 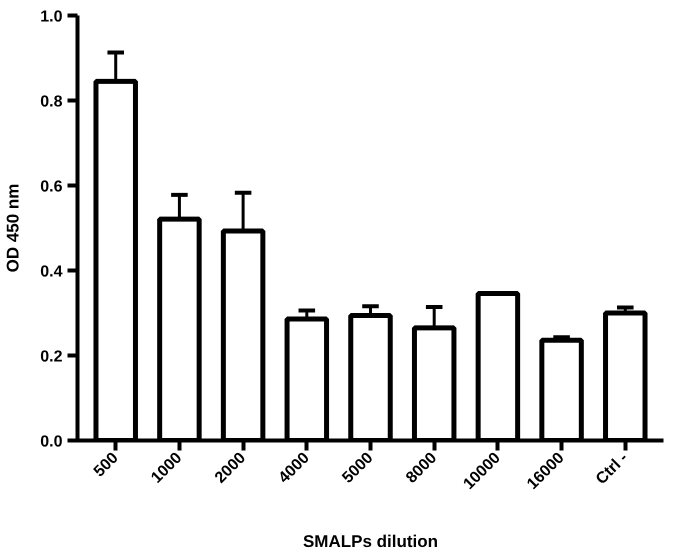 What do you see at coordinates (612, 468) in the screenshot?
I see `x-tick-label: Ctrl -` at bounding box center [612, 468].